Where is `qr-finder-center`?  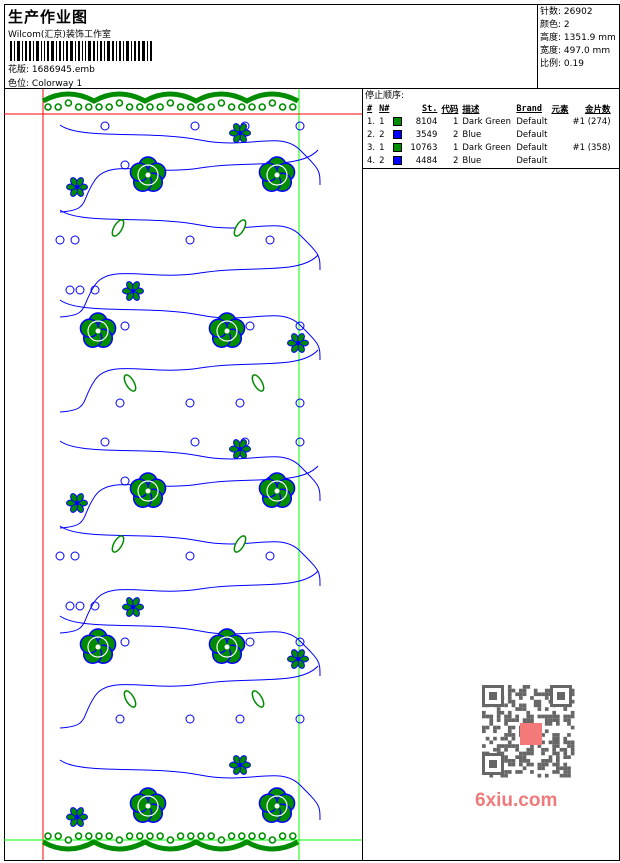
qr-finder-center is located at coordinates (493, 696).